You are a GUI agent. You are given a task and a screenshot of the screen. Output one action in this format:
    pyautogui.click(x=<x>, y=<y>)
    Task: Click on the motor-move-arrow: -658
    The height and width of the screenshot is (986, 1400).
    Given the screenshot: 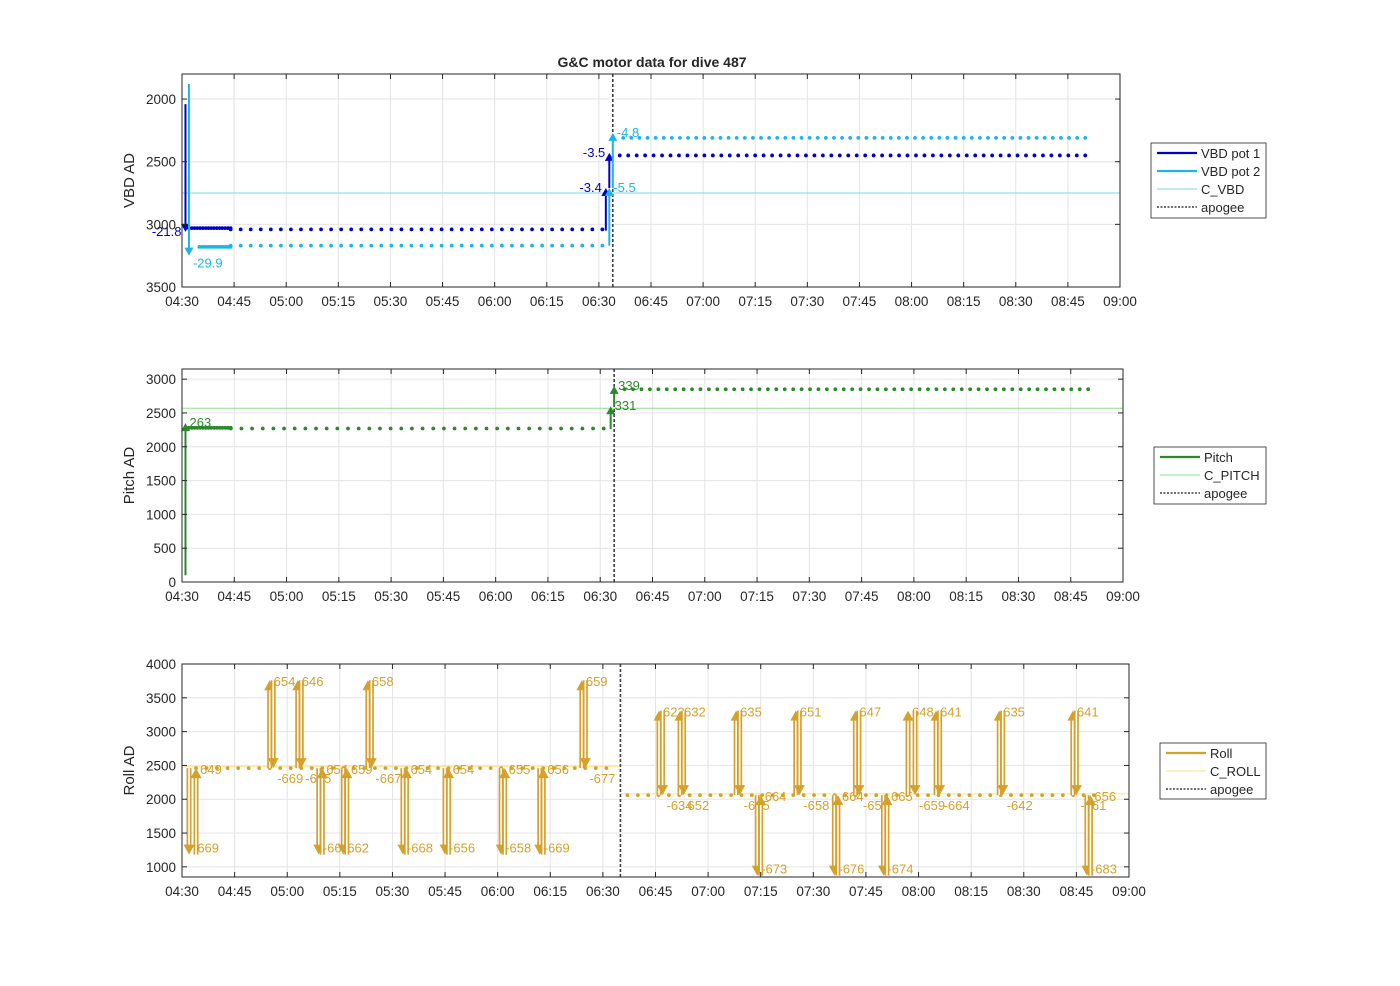 What is the action you would take?
    pyautogui.click(x=811, y=761)
    